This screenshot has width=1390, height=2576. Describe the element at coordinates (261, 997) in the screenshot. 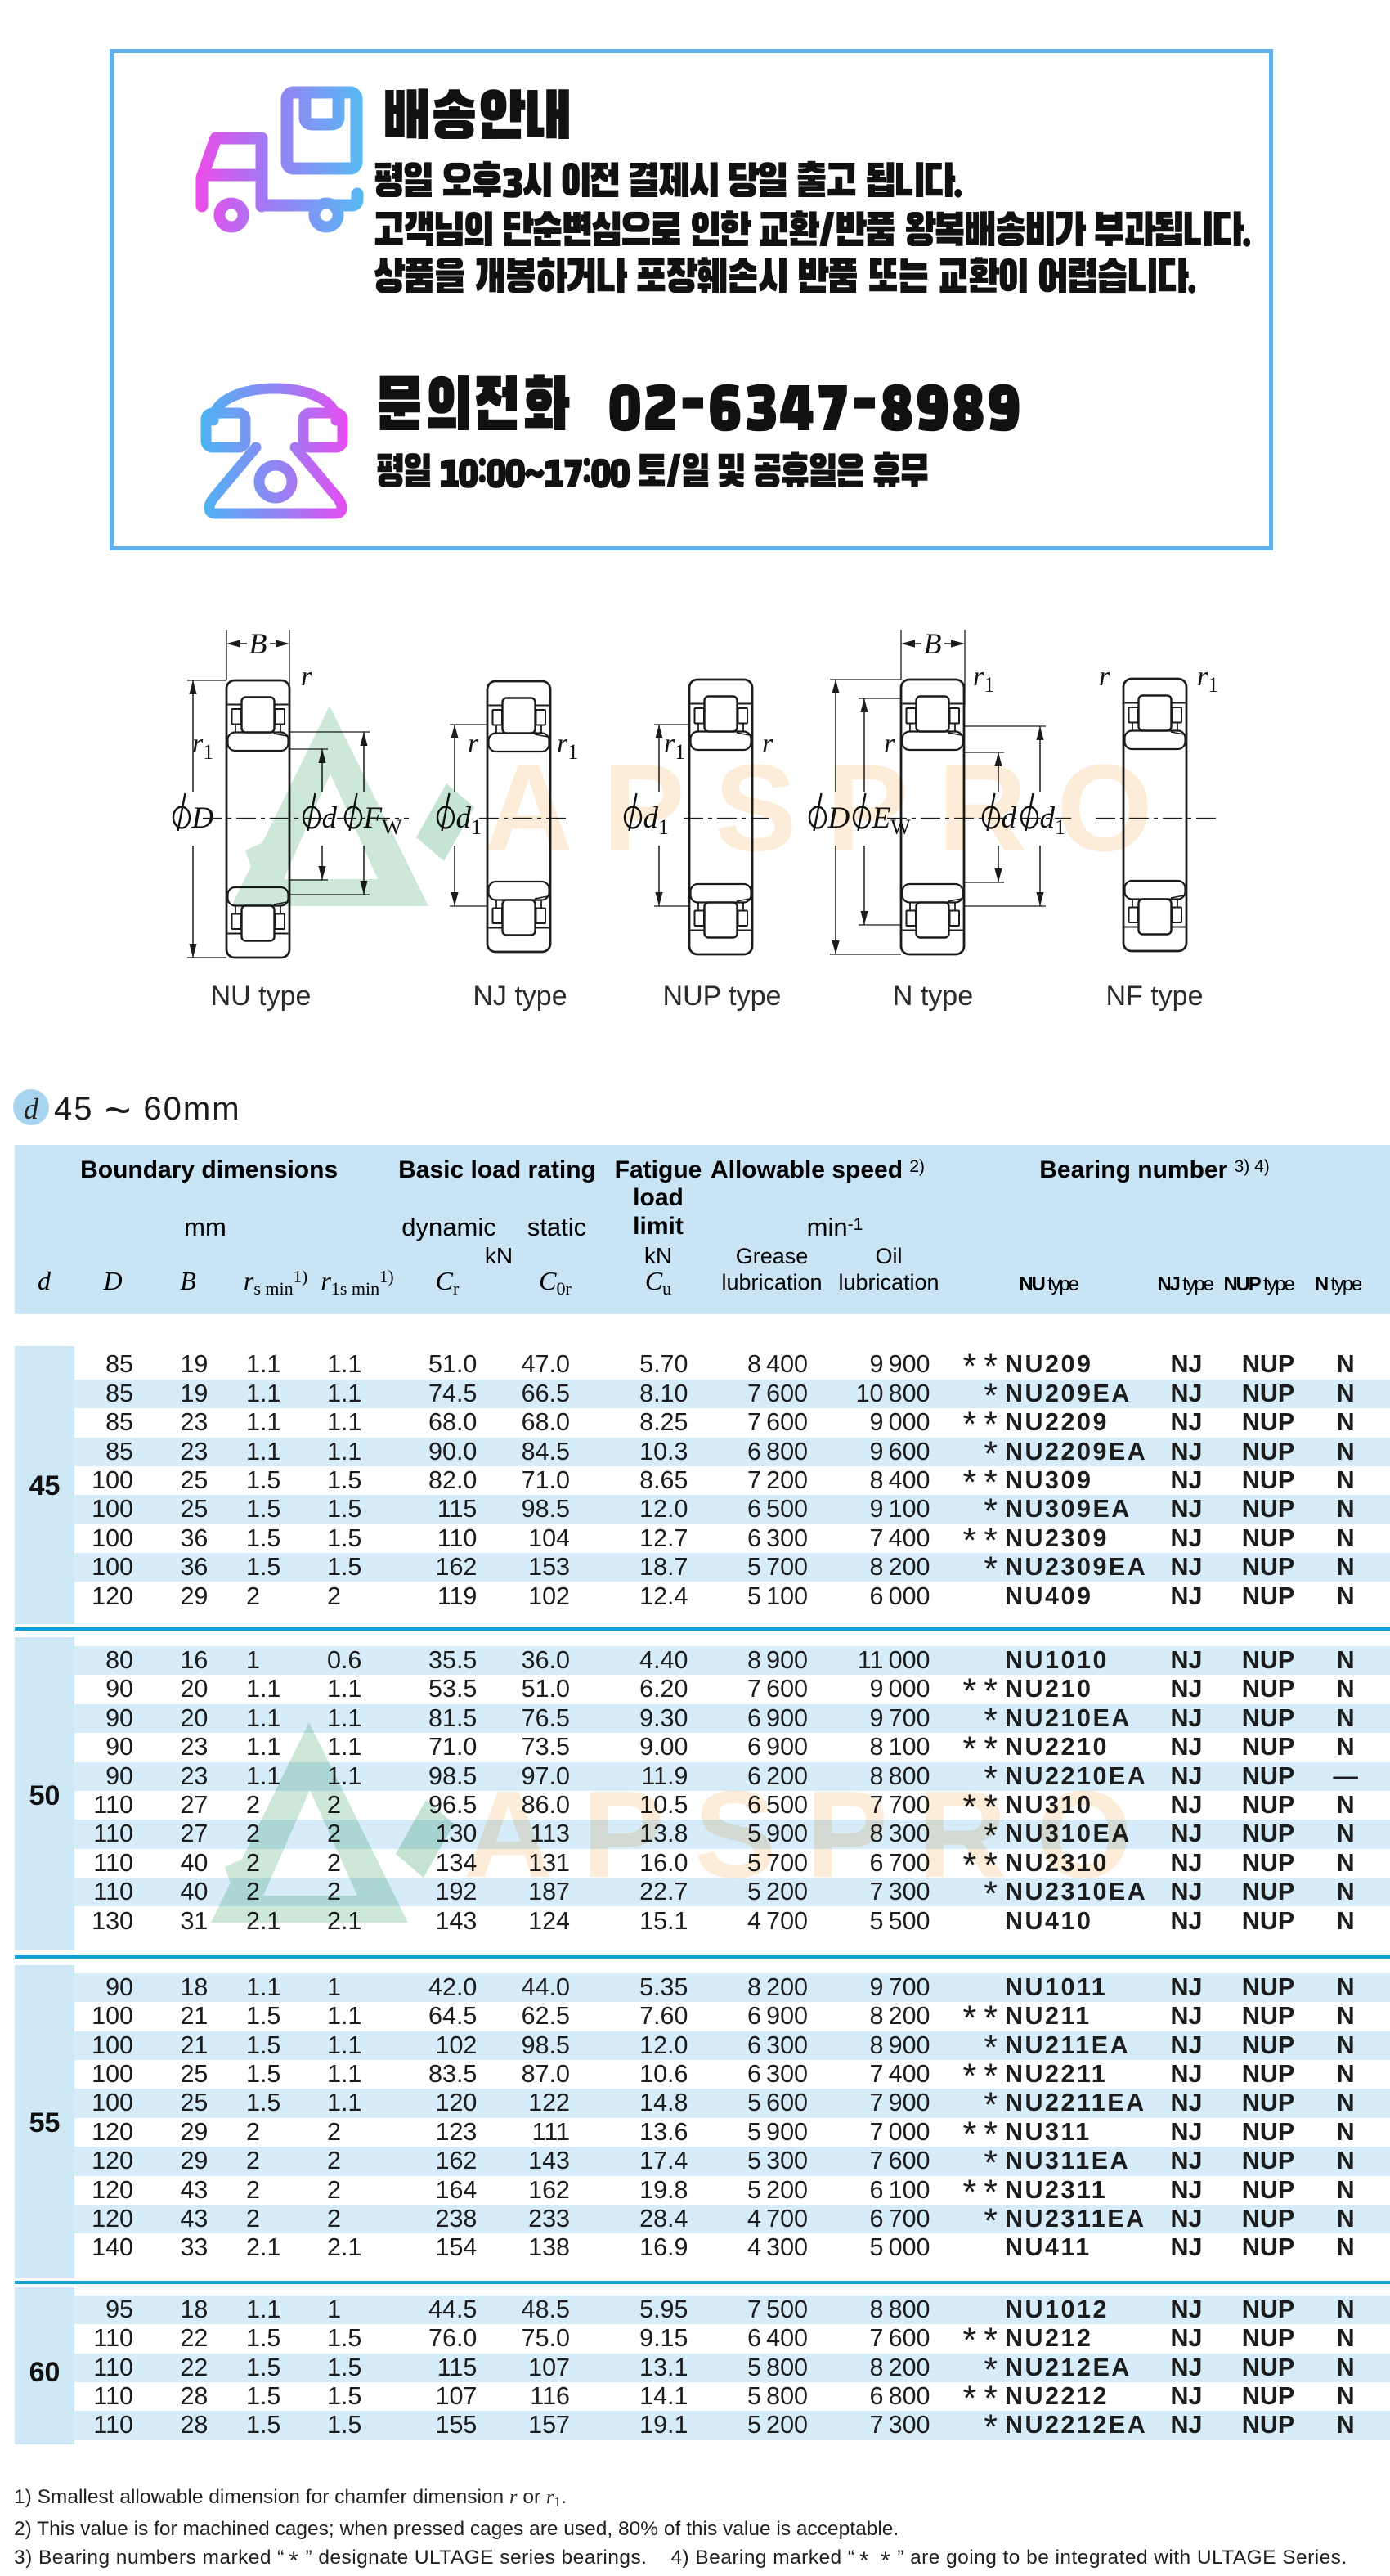

I see `svg-text: NU type` at that location.